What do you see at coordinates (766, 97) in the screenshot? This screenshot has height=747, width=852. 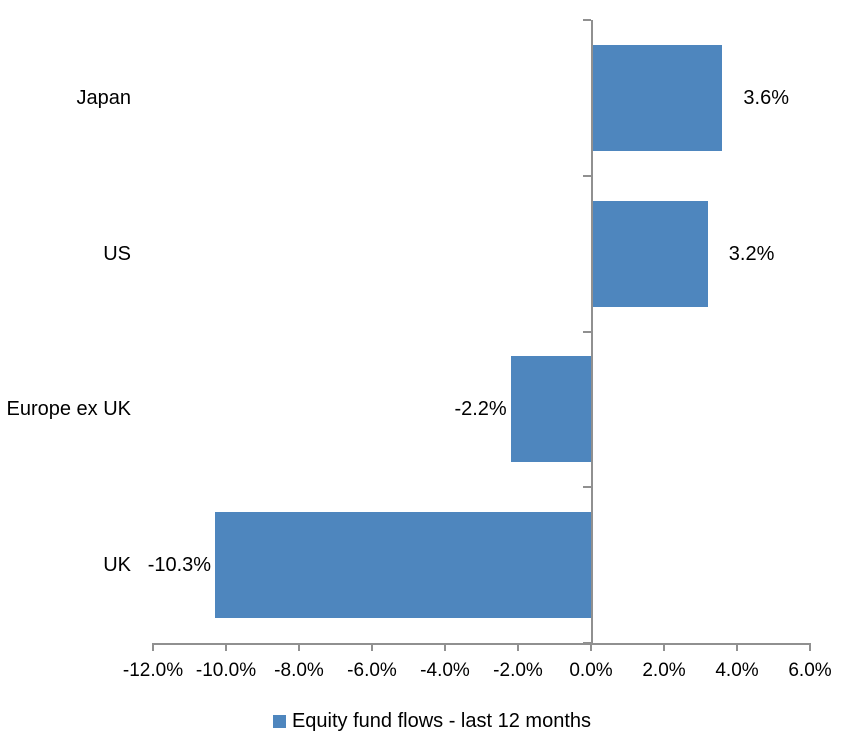 I see `value-label-japan: 3.6%` at bounding box center [766, 97].